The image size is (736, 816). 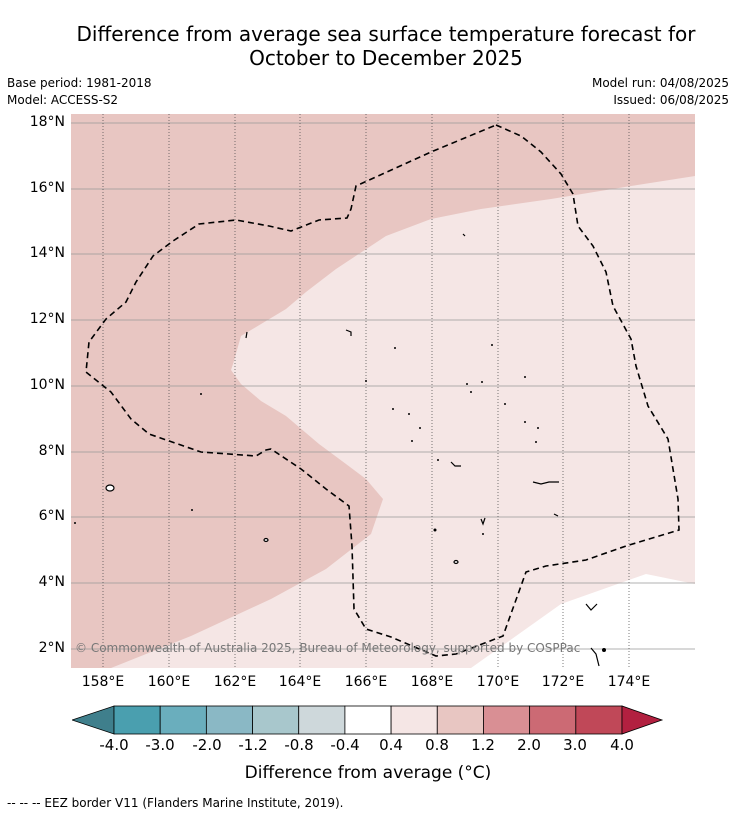 What do you see at coordinates (629, 682) in the screenshot?
I see `lon-label-174: 174°E` at bounding box center [629, 682].